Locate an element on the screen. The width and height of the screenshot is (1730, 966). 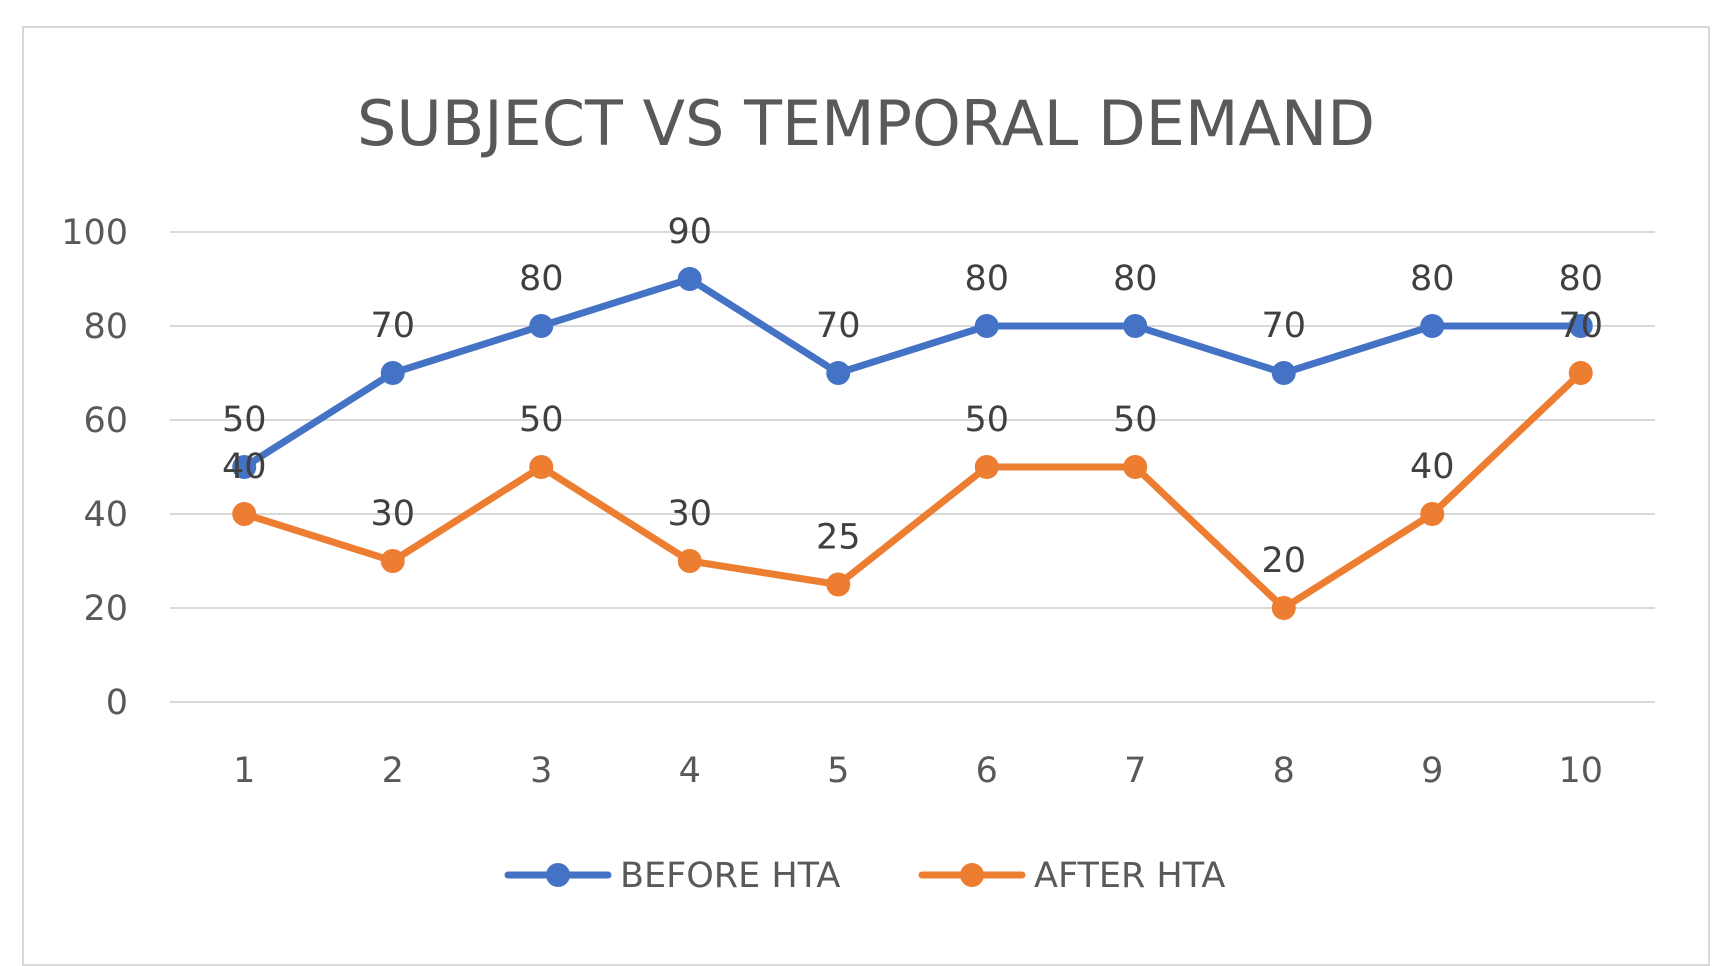
x-tick-label: 4 is located at coordinates (690, 771).